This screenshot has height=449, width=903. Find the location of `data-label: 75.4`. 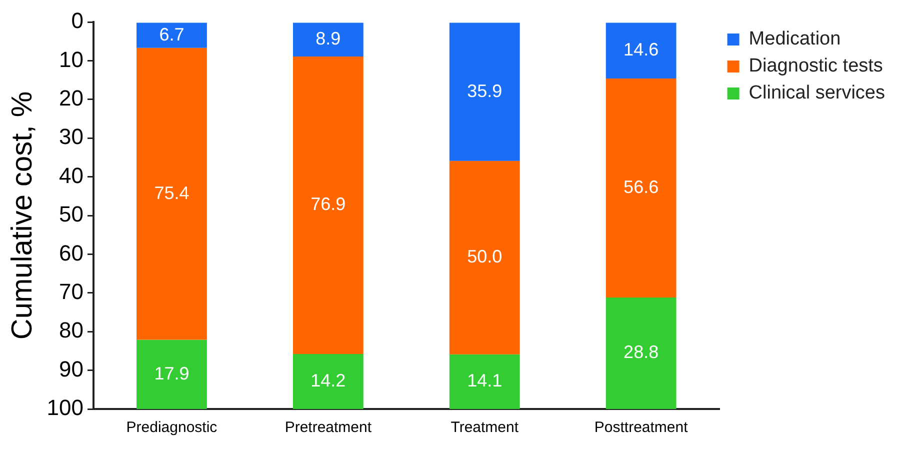

data-label: 75.4 is located at coordinates (172, 192).